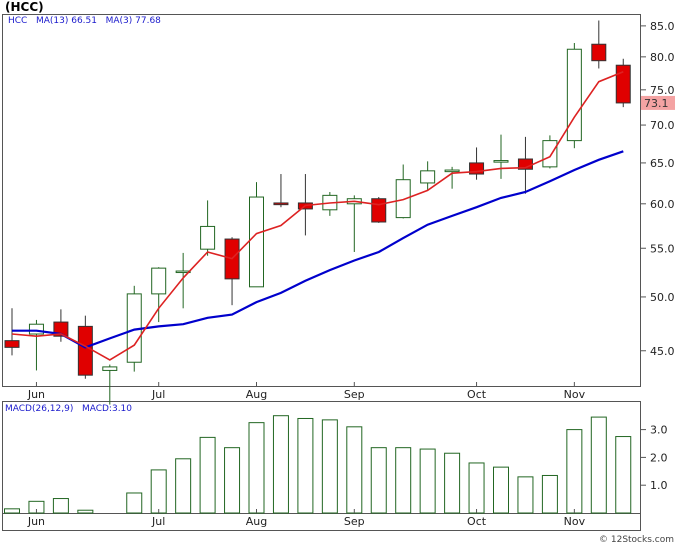 The width and height of the screenshot is (680, 546). What do you see at coordinates (662, 351) in the screenshot?
I see `price-y-tick-label: 45.0` at bounding box center [662, 351].